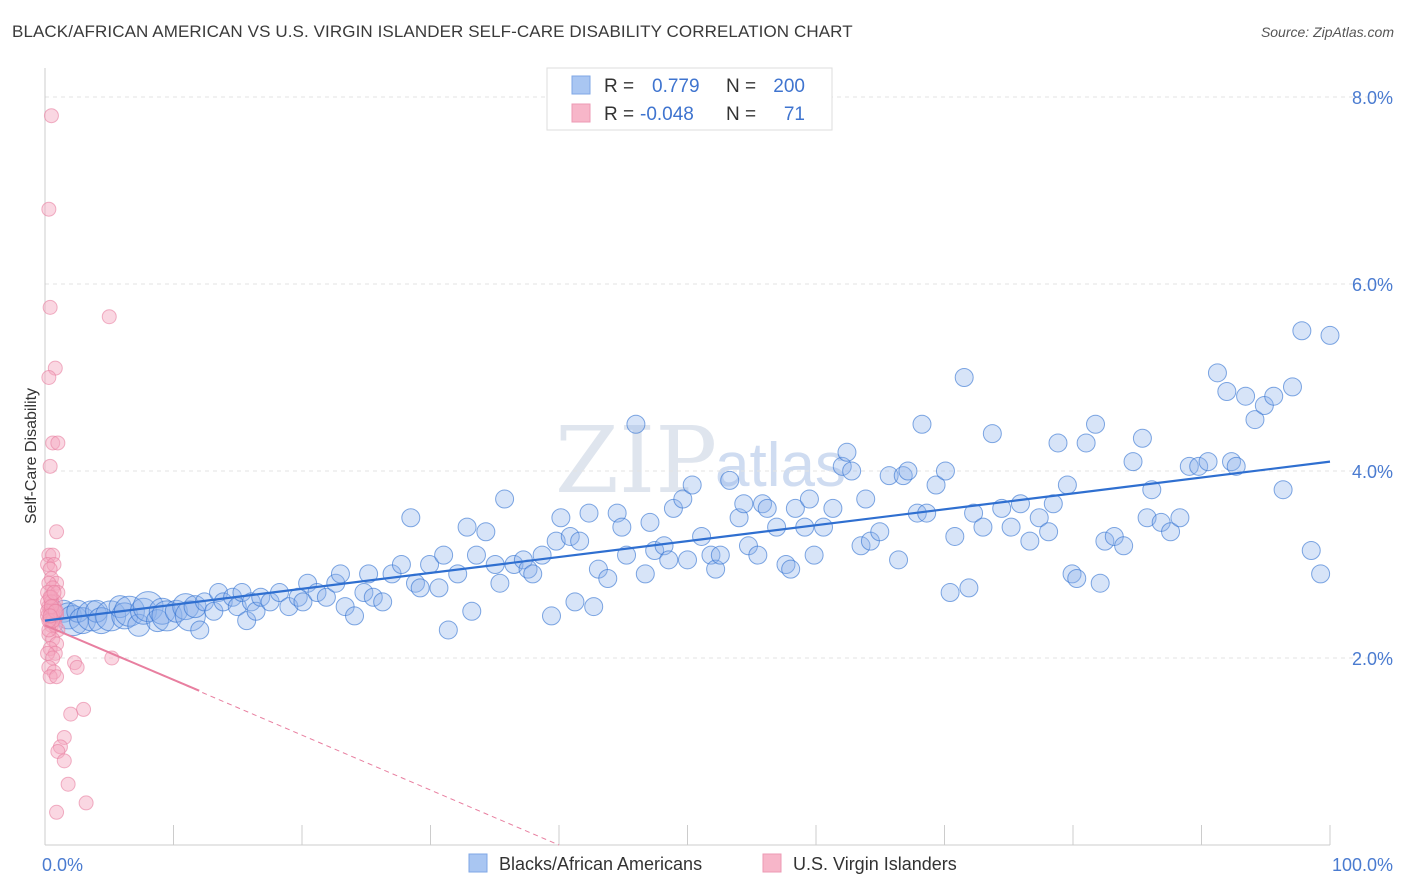 The height and width of the screenshot is (892, 1406). Describe the element at coordinates (700, 460) in the screenshot. I see `watermark: ZIP atlas` at that location.